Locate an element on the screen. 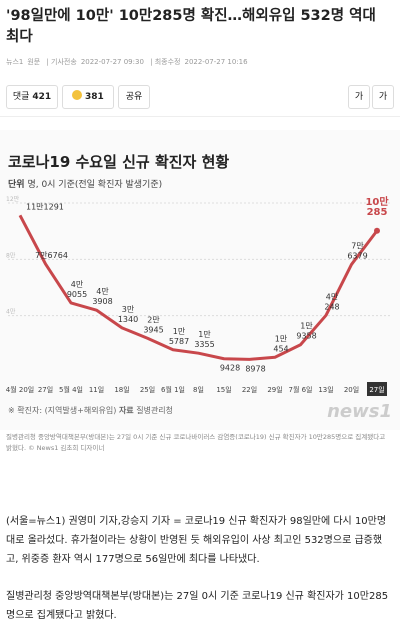  value-label-line: 7만6764 is located at coordinates (51, 255).